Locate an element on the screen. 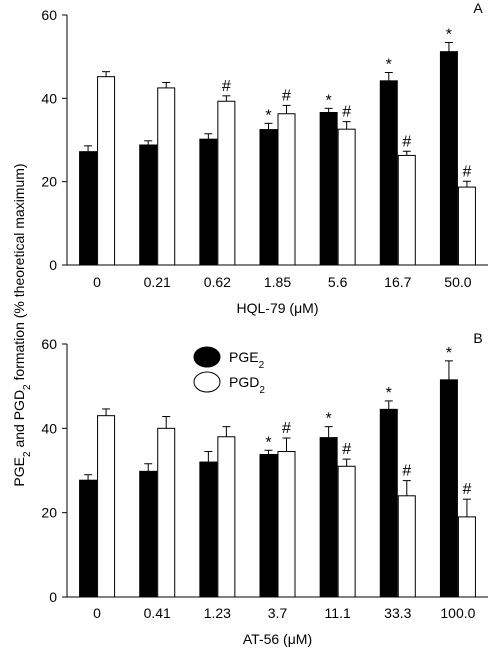 The height and width of the screenshot is (650, 496). panel-a-x-tick-label: 50.0 is located at coordinates (457, 282).